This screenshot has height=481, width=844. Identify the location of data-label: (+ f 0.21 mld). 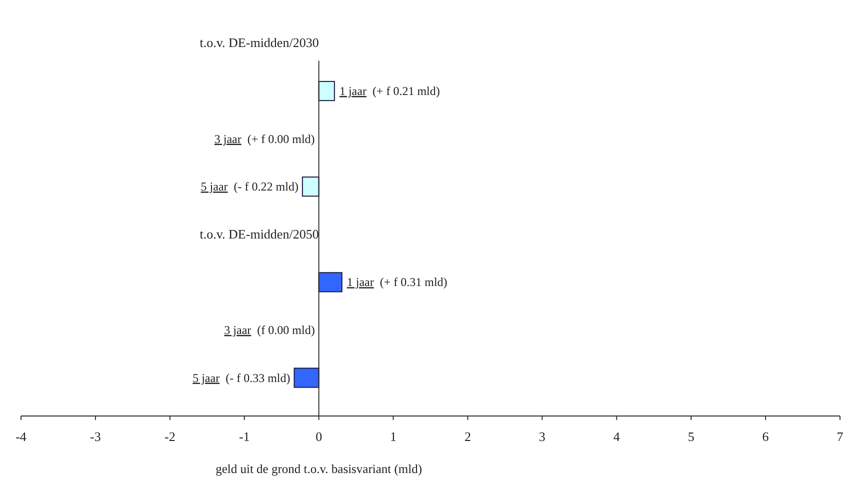
(406, 91).